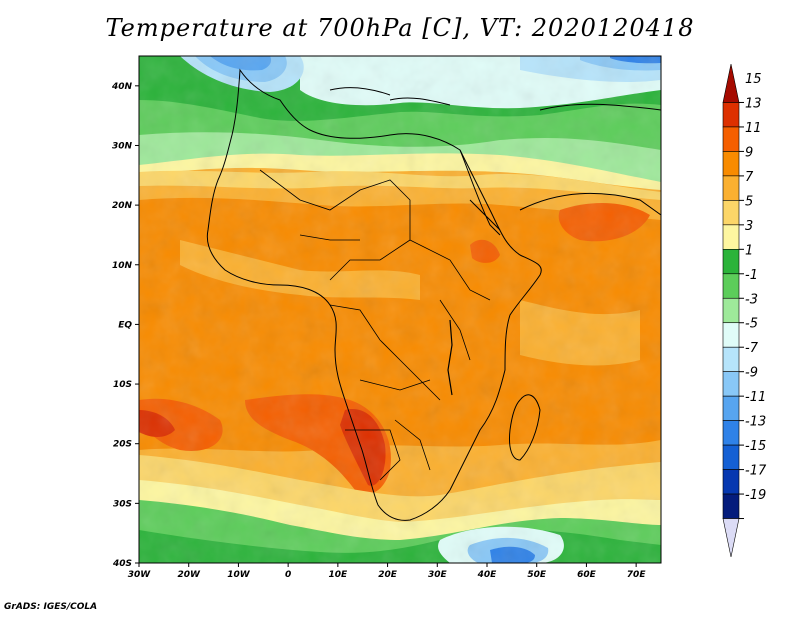 This screenshot has width=800, height=622. What do you see at coordinates (731, 83) in the screenshot?
I see `colorbar-top-triangle` at bounding box center [731, 83].